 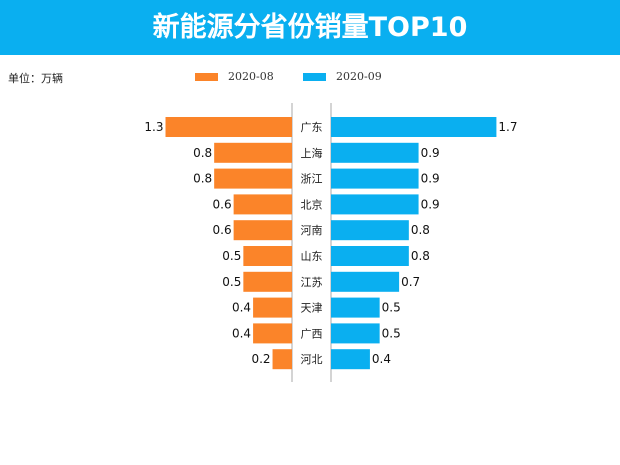 I want to click on data-label-2020-08: 1.3, so click(x=153, y=127).